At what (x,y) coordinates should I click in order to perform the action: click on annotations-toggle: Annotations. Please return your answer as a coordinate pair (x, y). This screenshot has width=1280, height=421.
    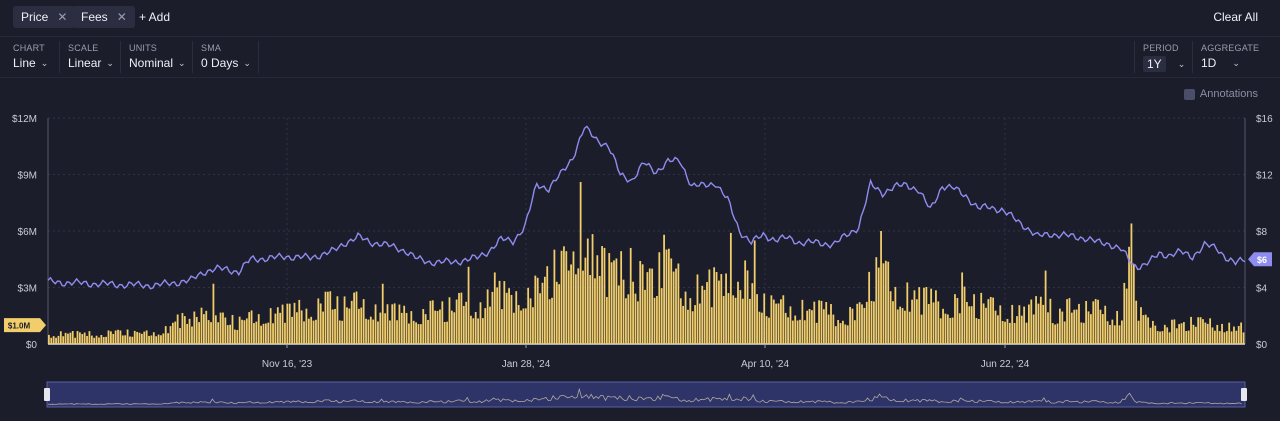
    Looking at the image, I should click on (1220, 94).